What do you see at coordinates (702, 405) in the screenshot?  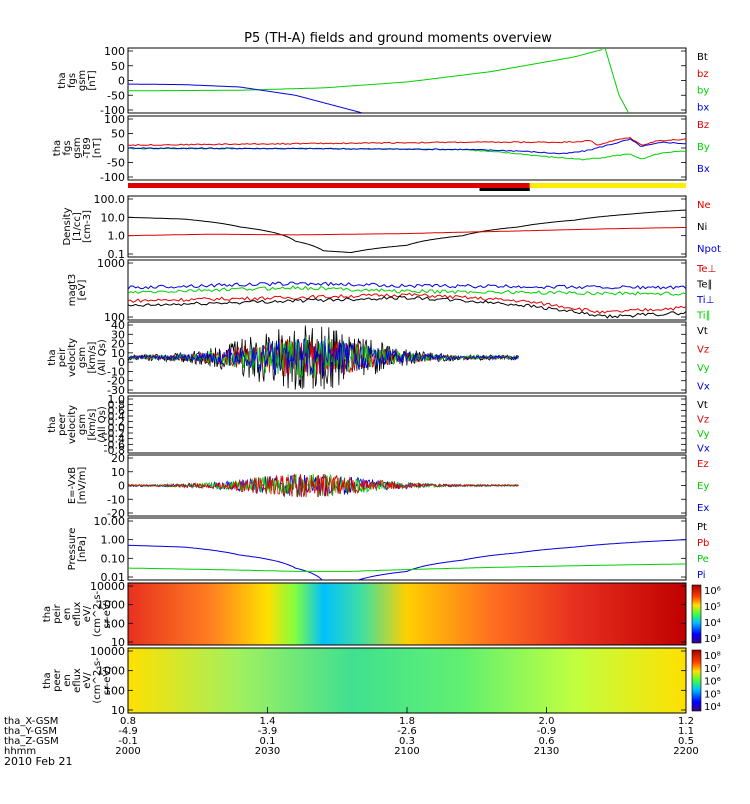 I see `legend-entry: Vt` at bounding box center [702, 405].